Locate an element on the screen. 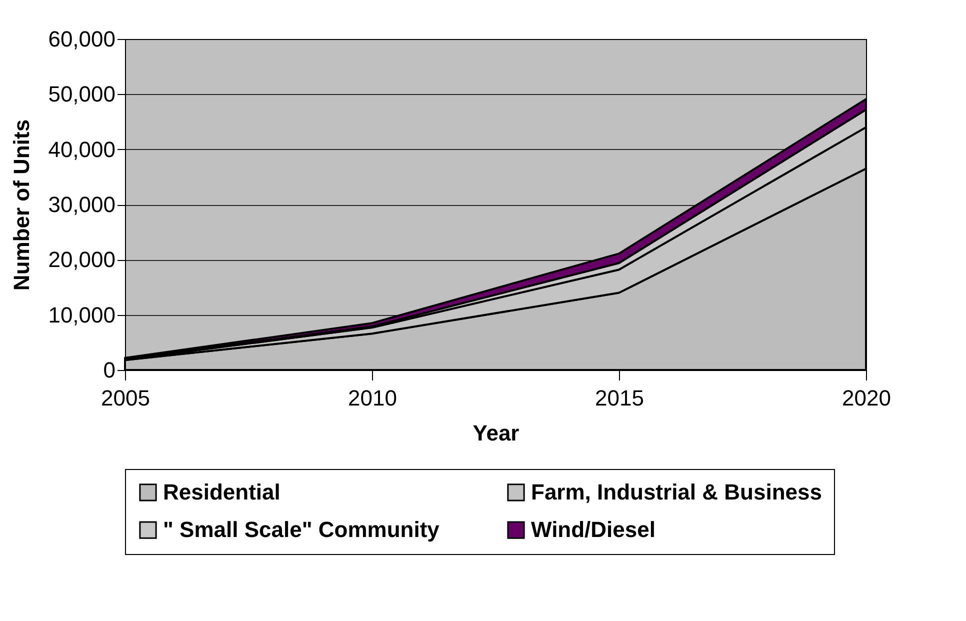 This screenshot has height=621, width=966. x-tick-label: 2015 is located at coordinates (619, 398).